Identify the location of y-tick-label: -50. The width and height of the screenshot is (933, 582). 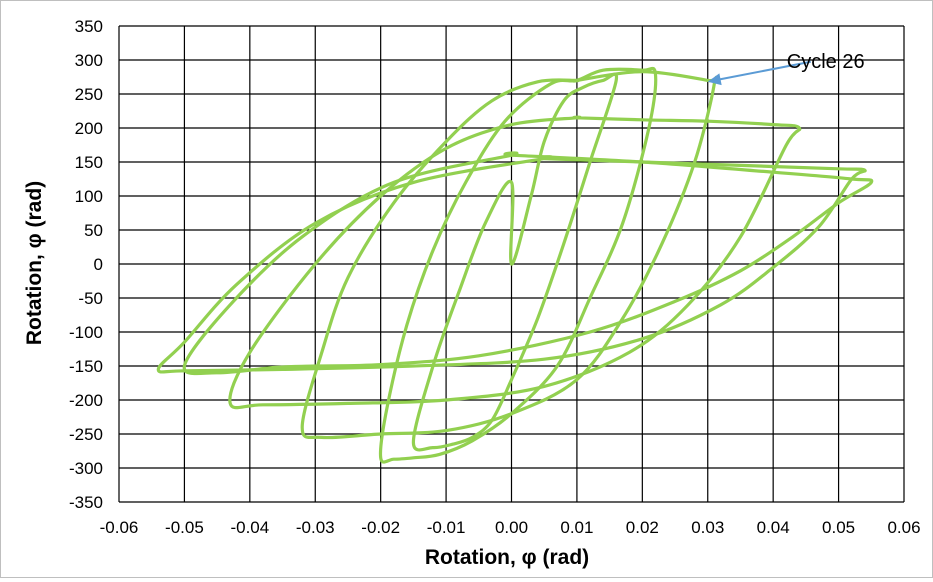
(90, 298).